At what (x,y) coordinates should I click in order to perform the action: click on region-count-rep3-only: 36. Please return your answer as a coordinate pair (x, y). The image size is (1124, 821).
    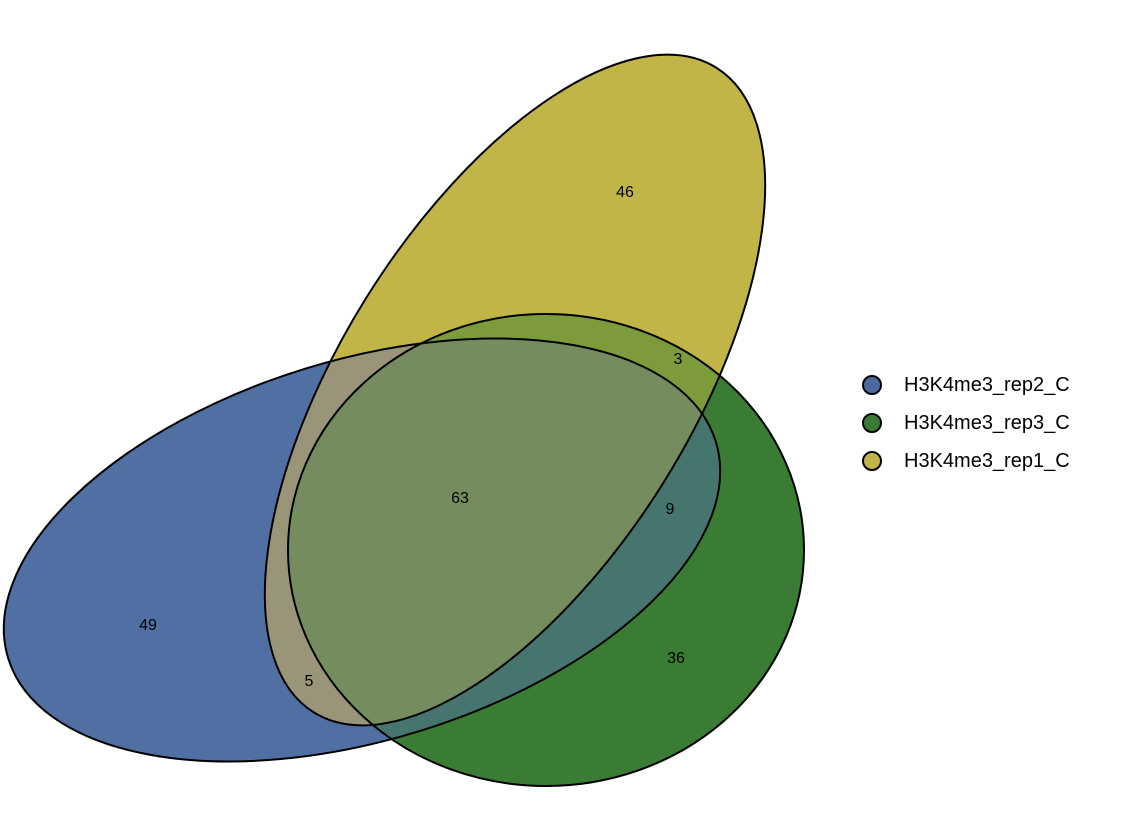
    Looking at the image, I should click on (676, 658).